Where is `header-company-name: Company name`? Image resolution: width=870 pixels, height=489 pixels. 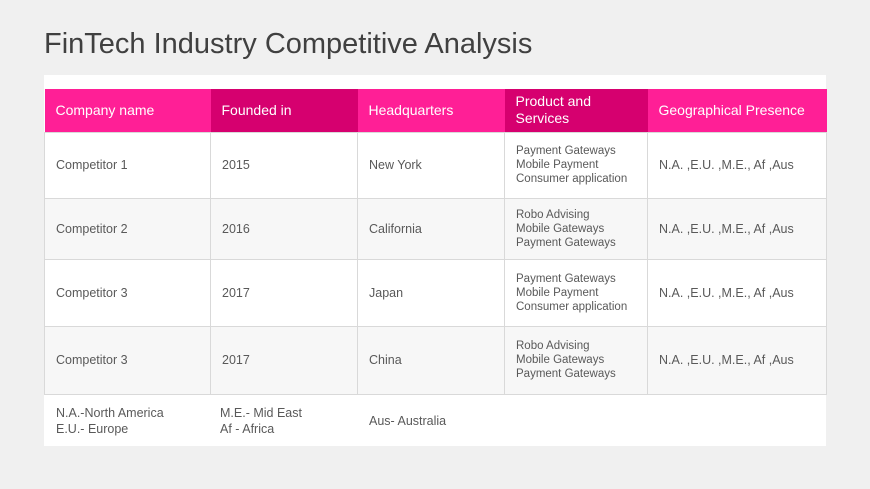 header-company-name: Company name is located at coordinates (127, 110).